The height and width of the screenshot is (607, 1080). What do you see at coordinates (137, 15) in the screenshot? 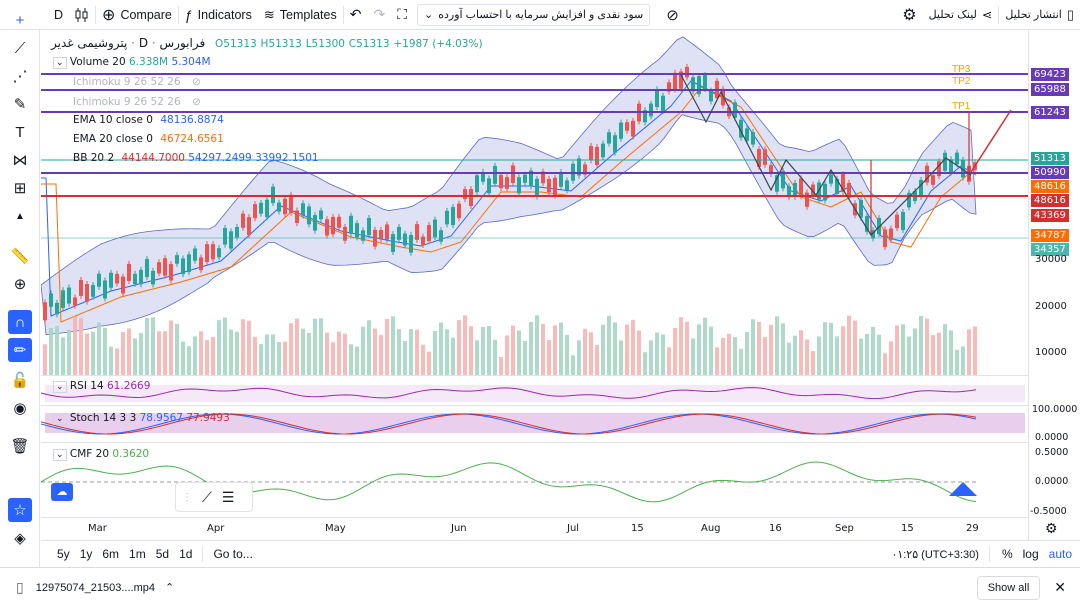
I see `compare-button: ⊕ Compare` at bounding box center [137, 15].